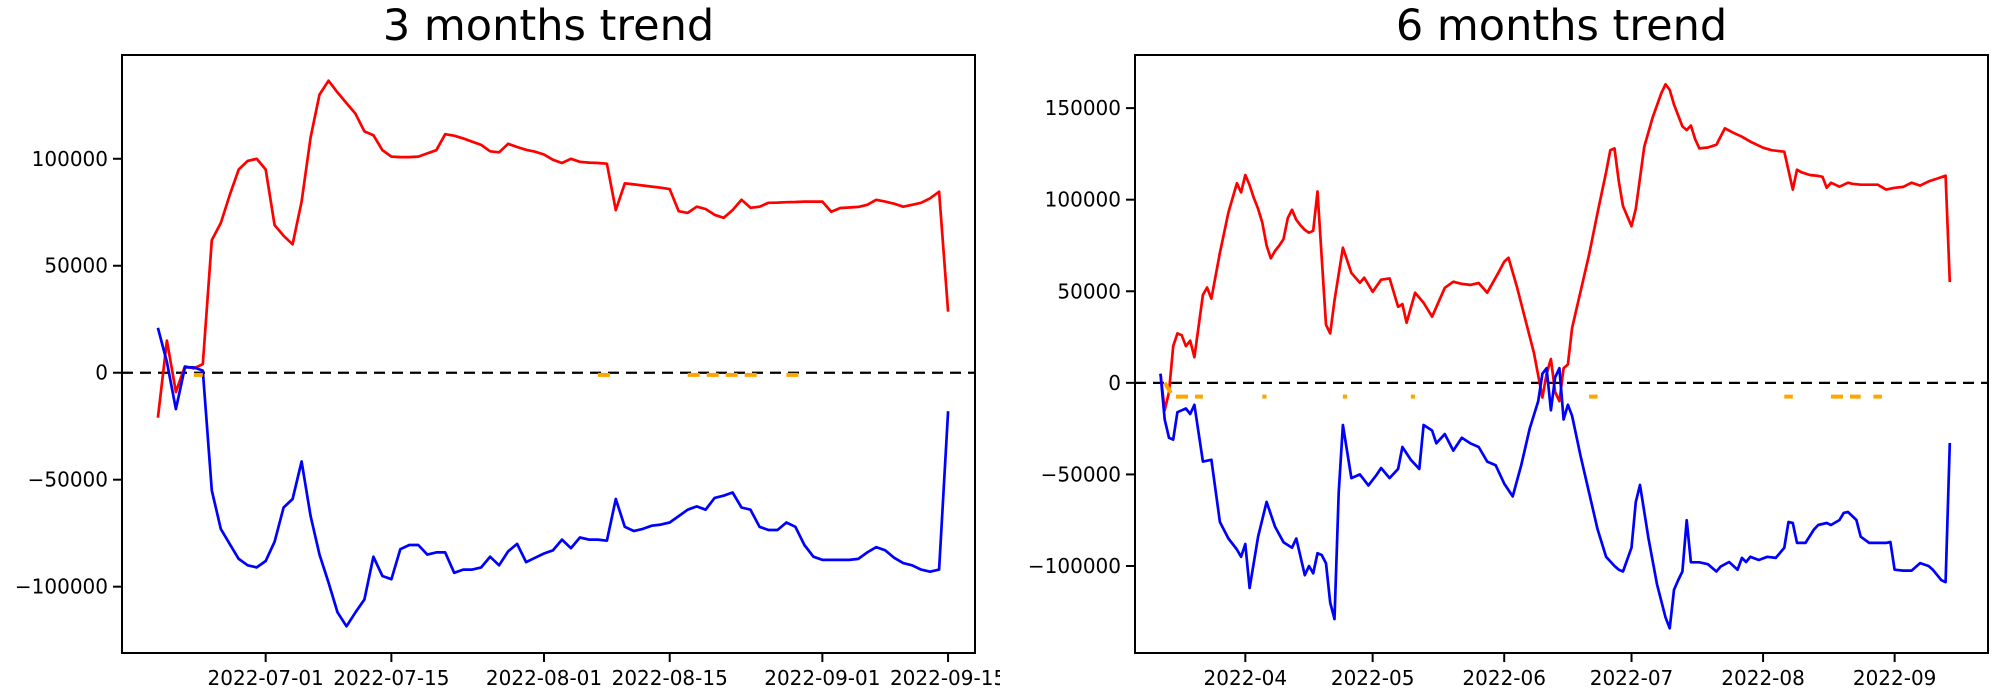 The image size is (2000, 700). I want to click on x-tick-label: 2022-05, so click(1373, 678).